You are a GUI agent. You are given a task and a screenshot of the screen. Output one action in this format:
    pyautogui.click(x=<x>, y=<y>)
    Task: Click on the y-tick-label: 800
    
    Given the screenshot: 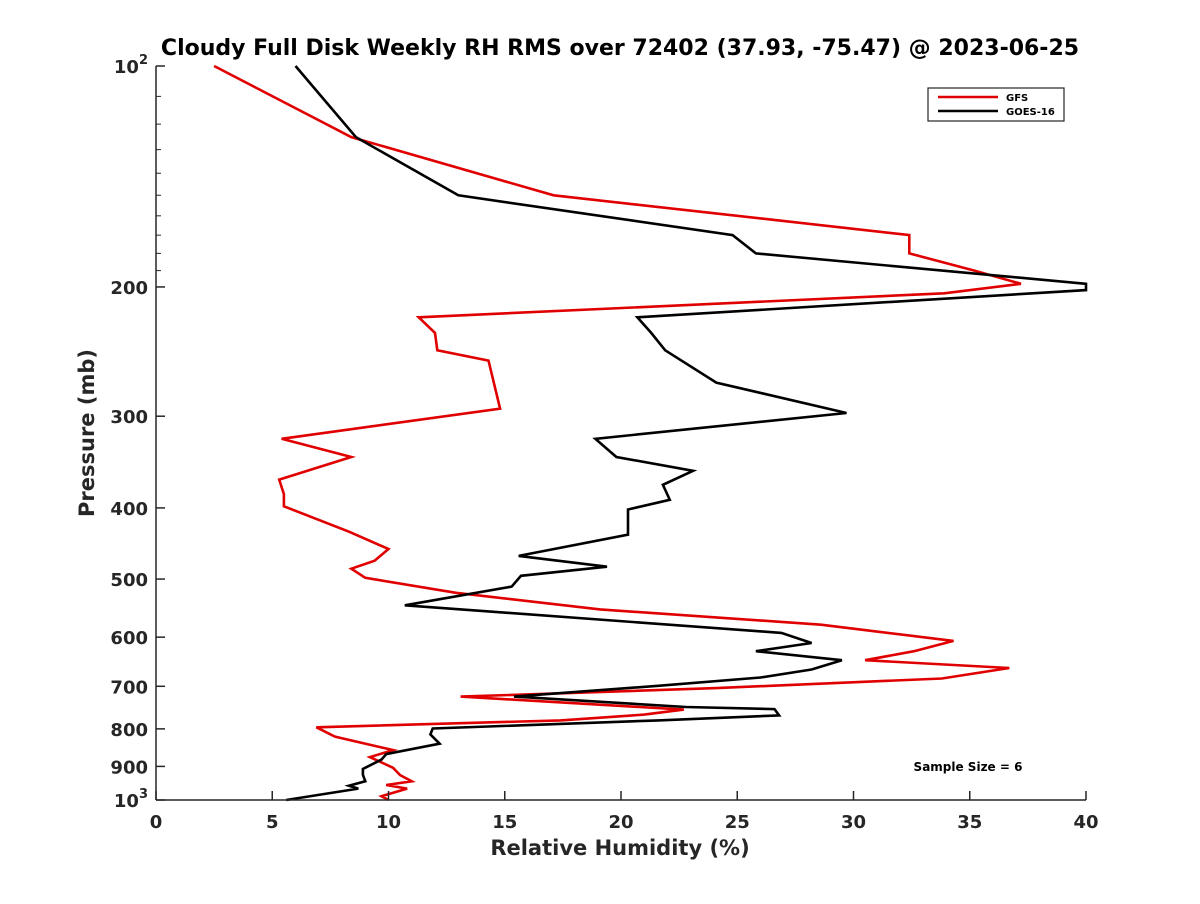 What is the action you would take?
    pyautogui.click(x=129, y=730)
    